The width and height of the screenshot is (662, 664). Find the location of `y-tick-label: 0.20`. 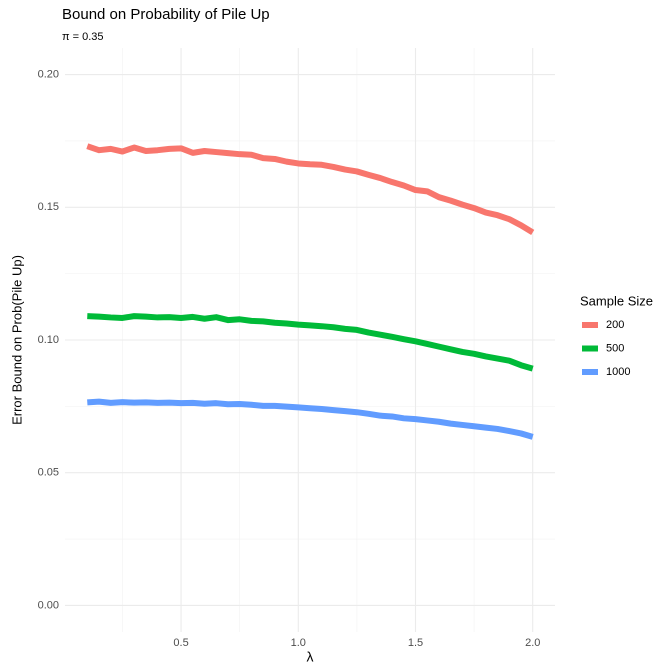

y-tick-label: 0.20 is located at coordinates (48, 74).